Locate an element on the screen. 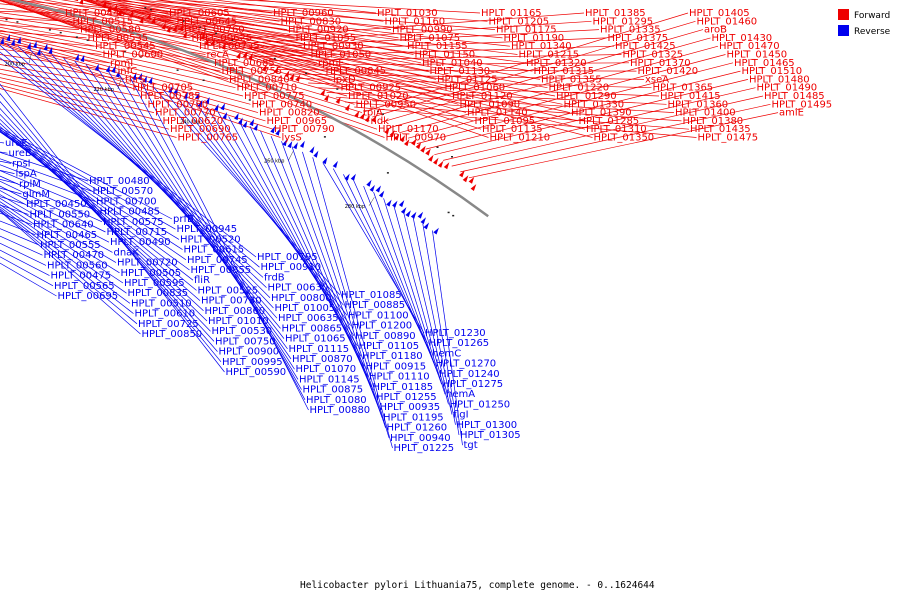 This screenshot has width=900, height=600. gene-label: HPLT_01430 is located at coordinates (742, 38).